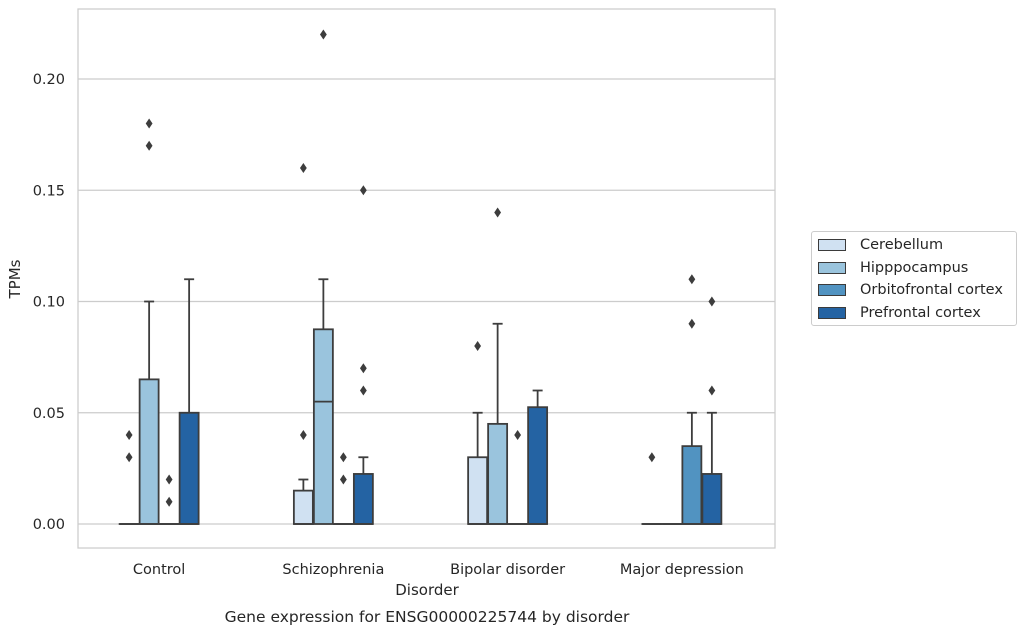 Image resolution: width=1028 pixels, height=634 pixels. Describe the element at coordinates (832, 313) in the screenshot. I see `legend-swatch-prefrontal-cortex` at that location.